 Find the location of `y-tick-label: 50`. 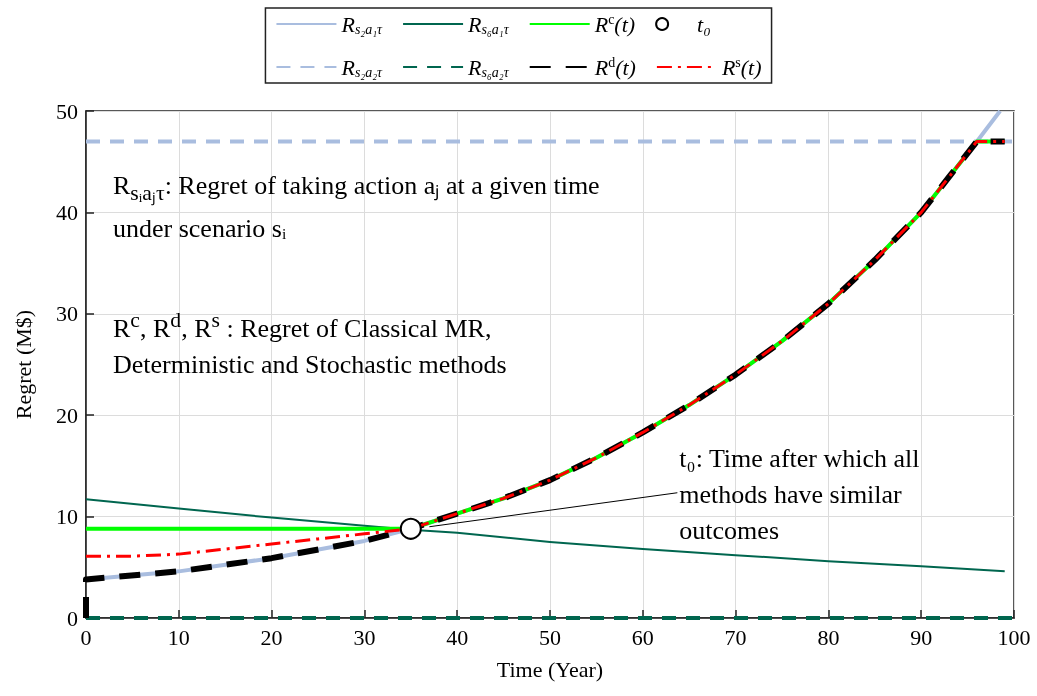

y-tick-label: 50 is located at coordinates (67, 111).